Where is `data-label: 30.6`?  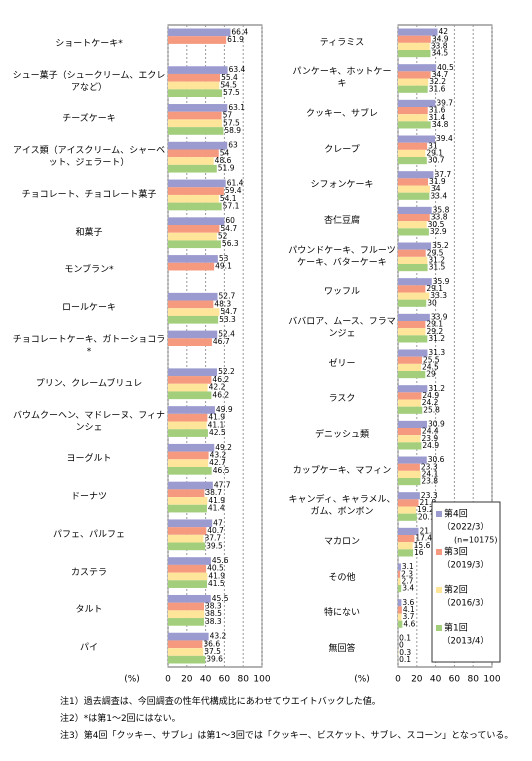
data-label: 30.6 is located at coordinates (436, 459).